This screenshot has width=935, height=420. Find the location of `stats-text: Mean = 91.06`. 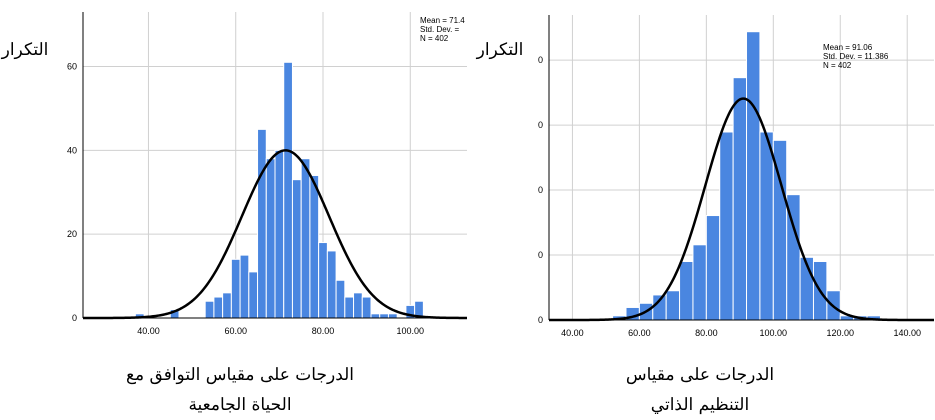

stats-text: Mean = 91.06 is located at coordinates (848, 47).